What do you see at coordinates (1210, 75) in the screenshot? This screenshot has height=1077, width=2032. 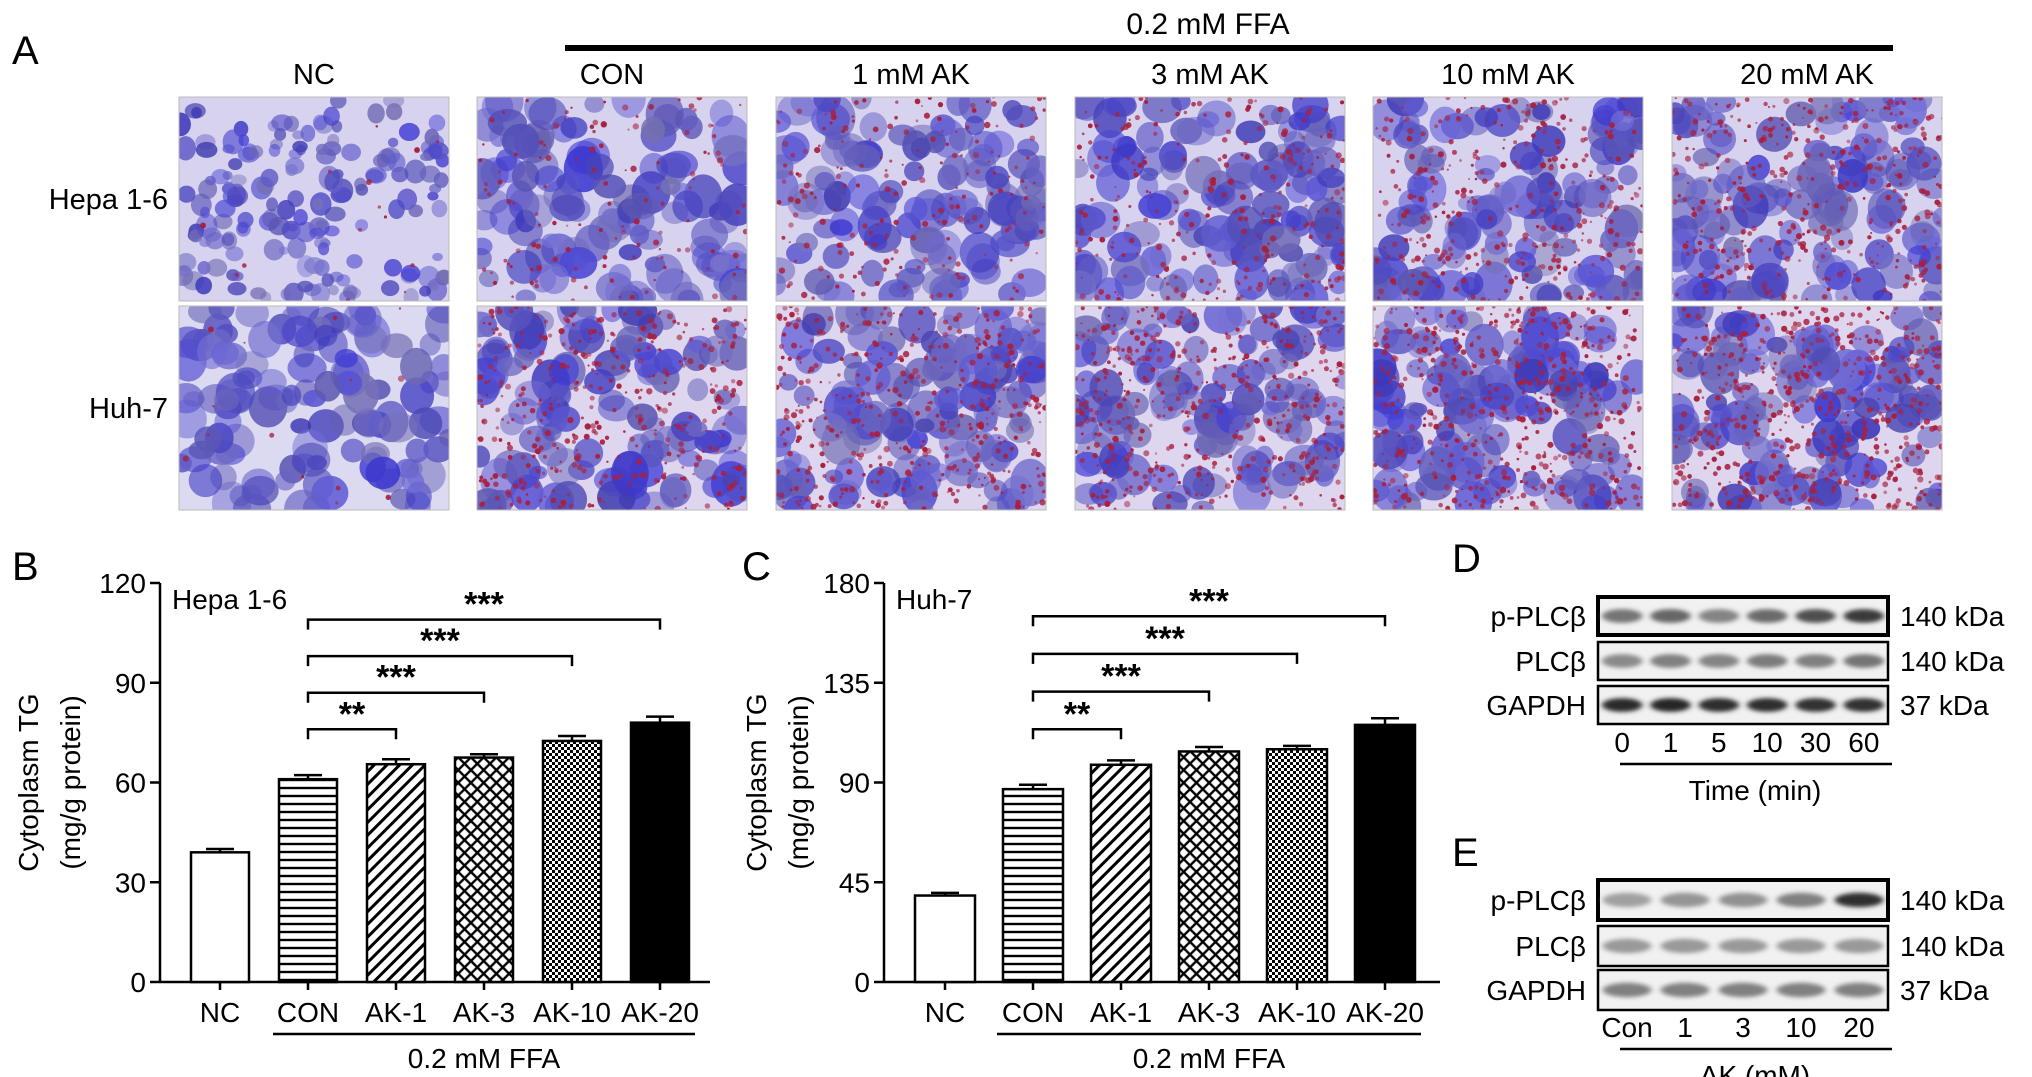 I see `column-label: 3 mM AK` at bounding box center [1210, 75].